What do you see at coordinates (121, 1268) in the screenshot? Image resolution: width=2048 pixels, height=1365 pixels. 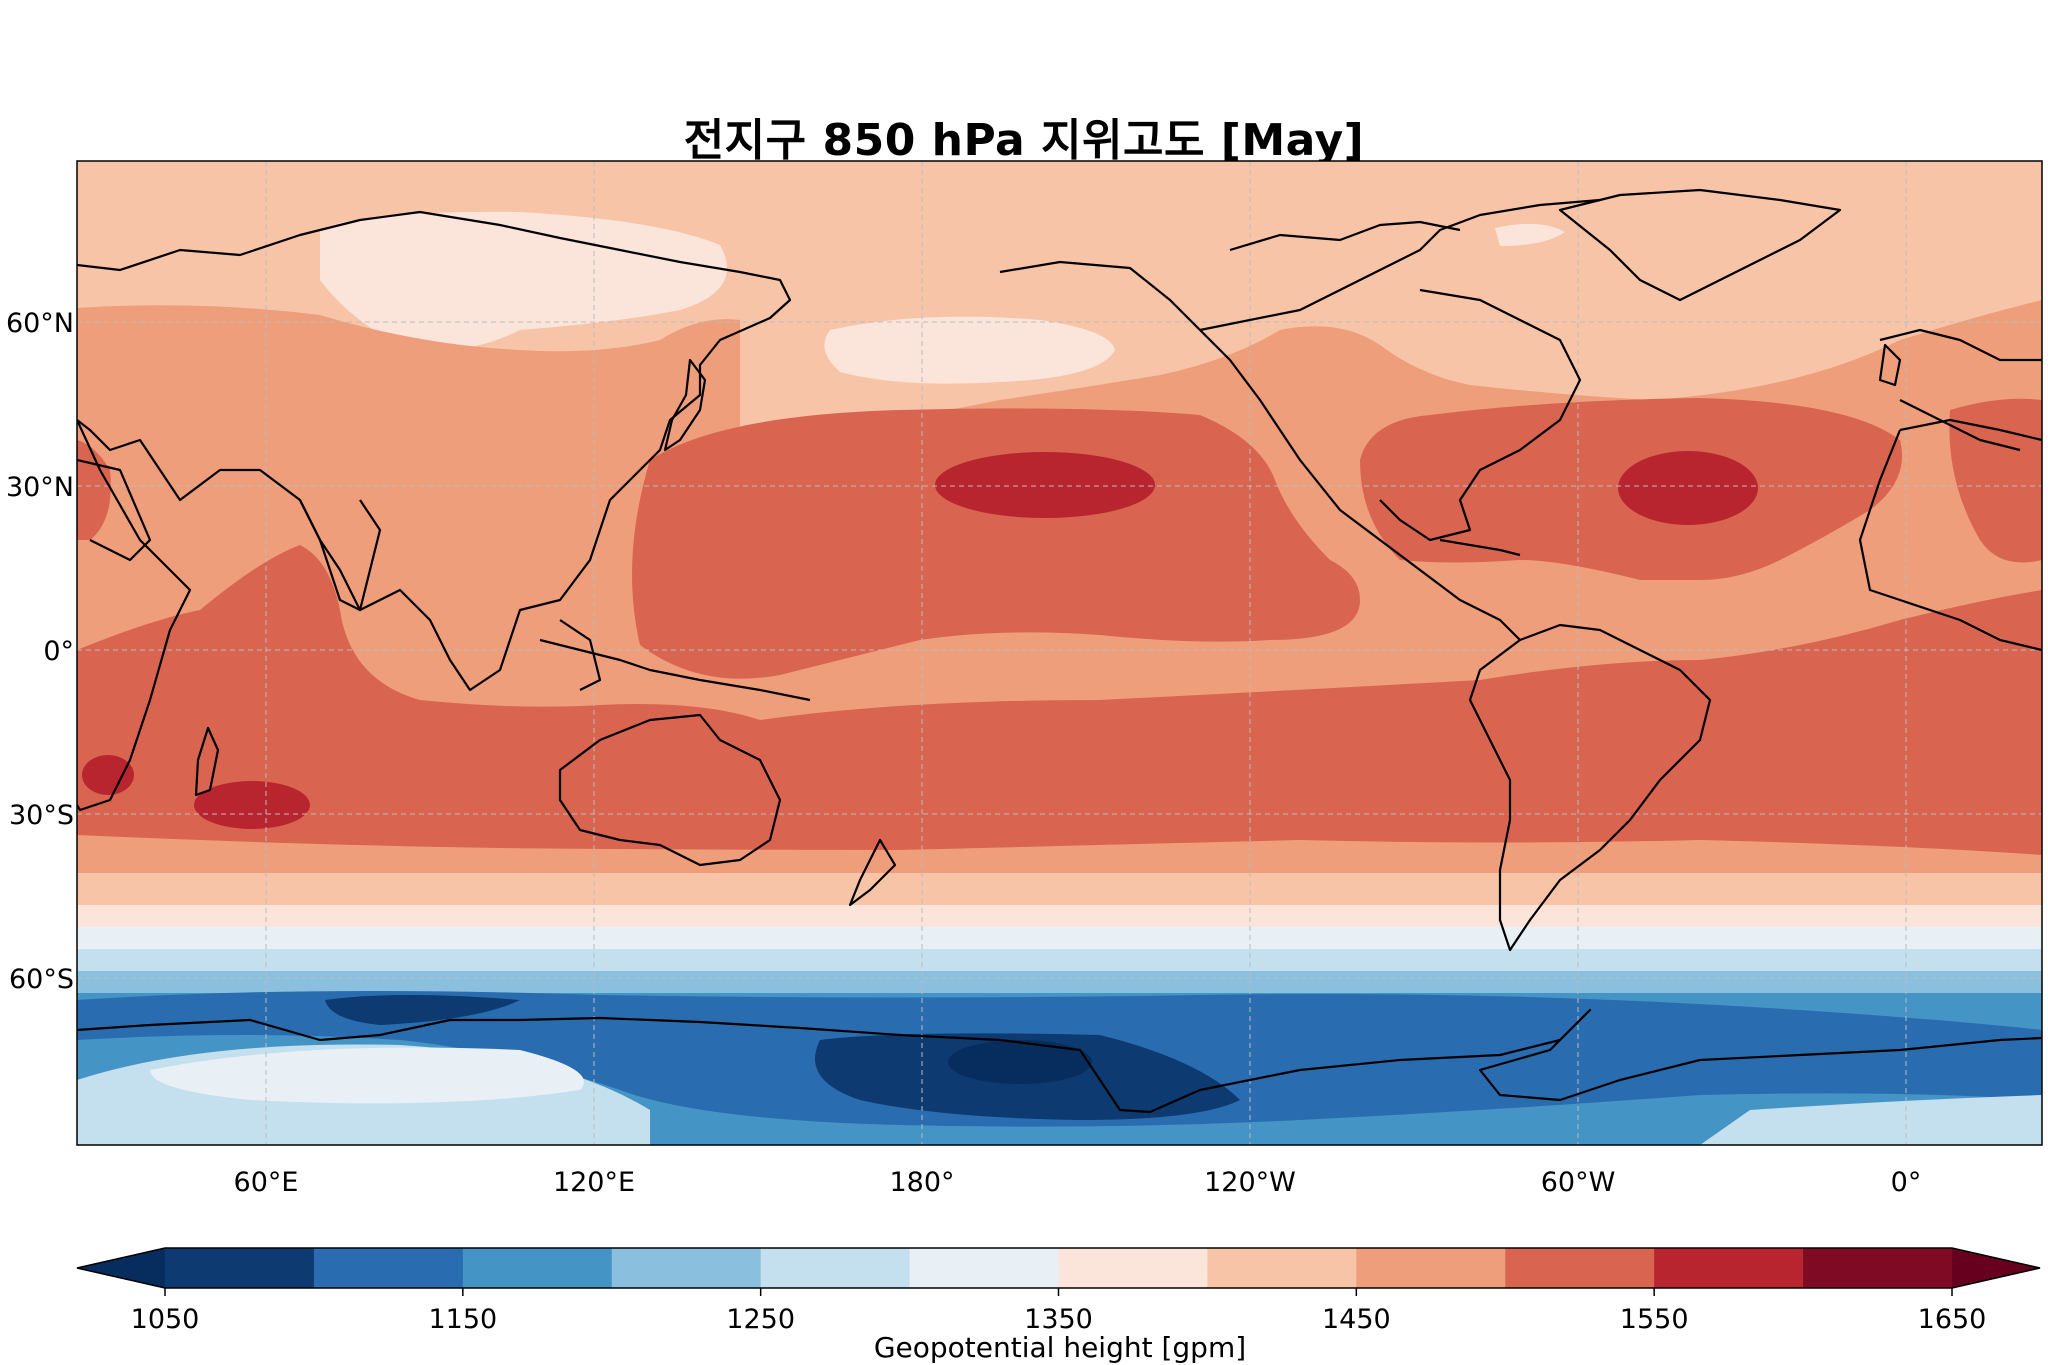 I see `colorbar-extend-under` at bounding box center [121, 1268].